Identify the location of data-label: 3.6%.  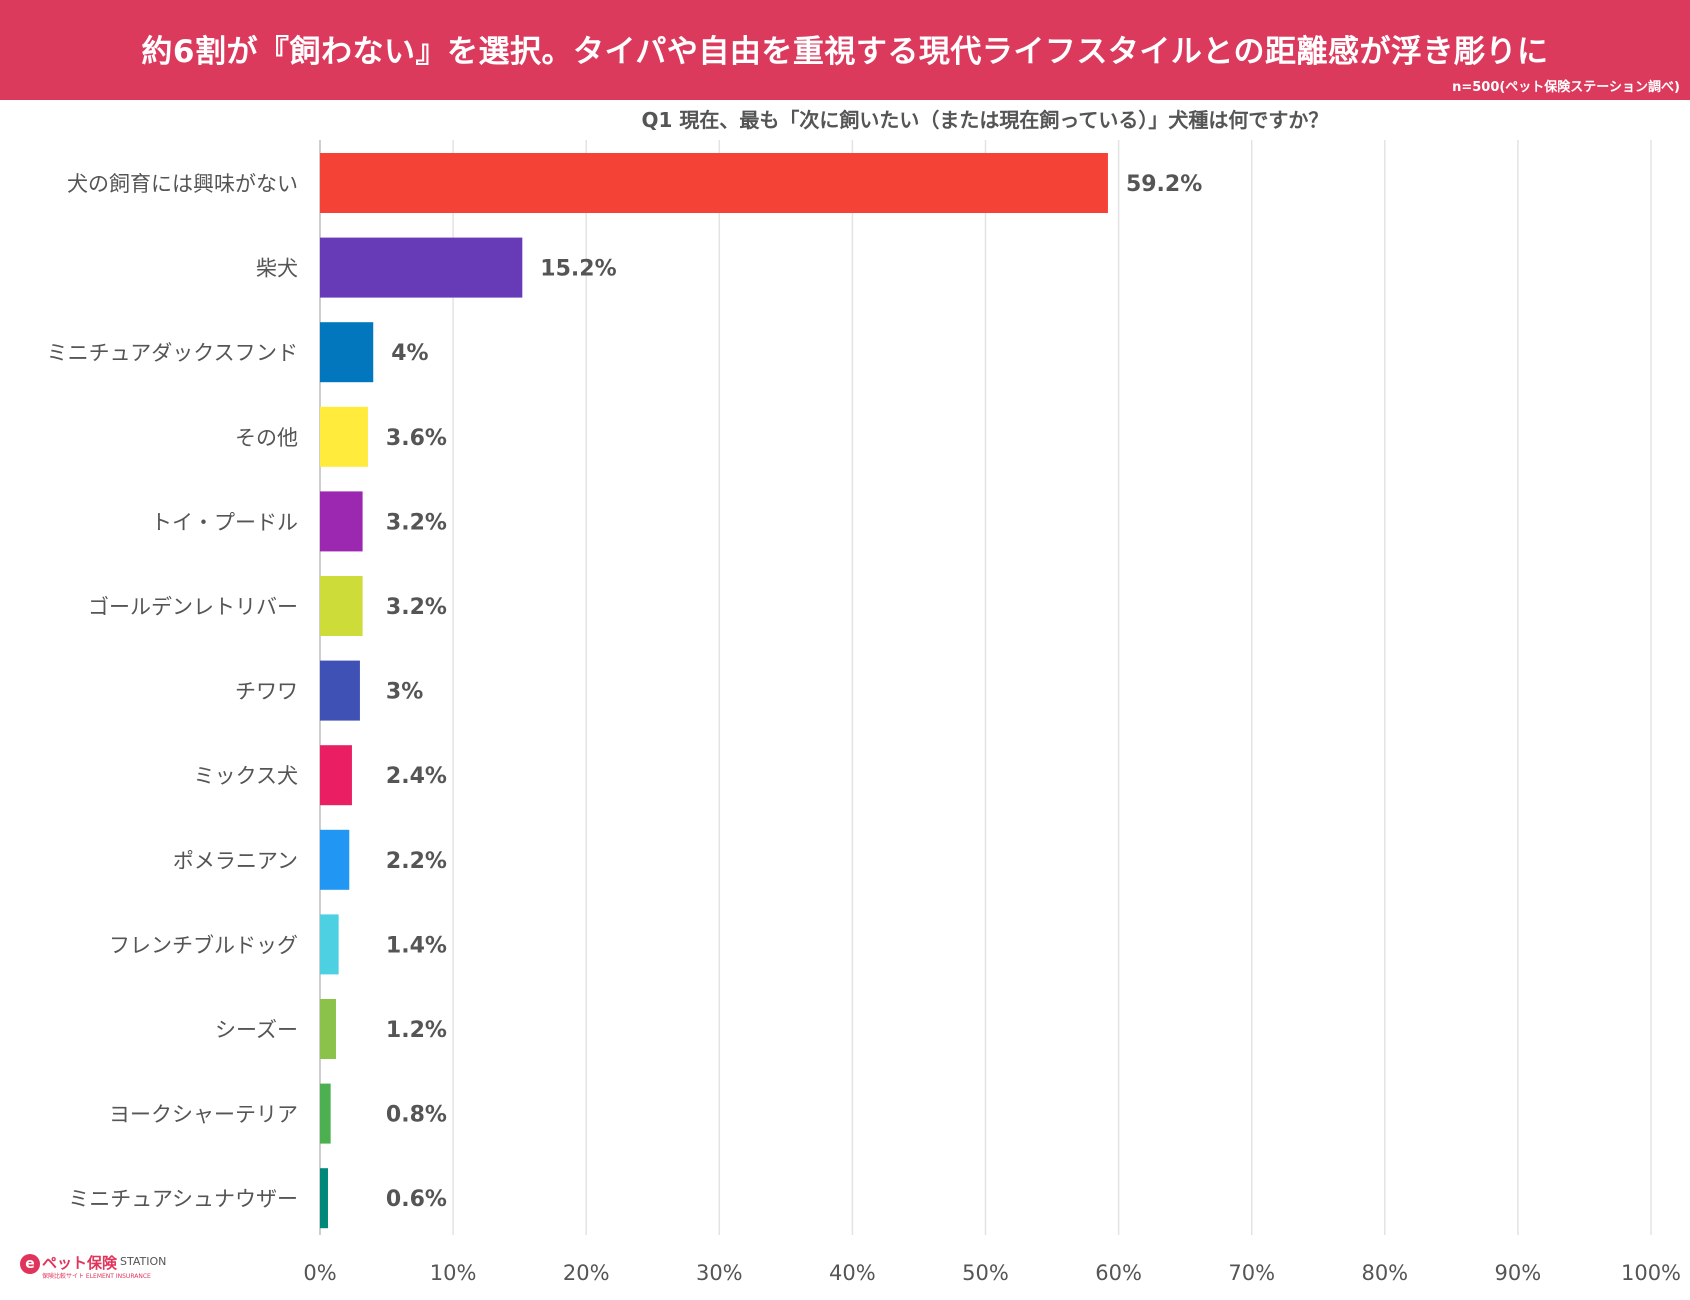
(416, 438).